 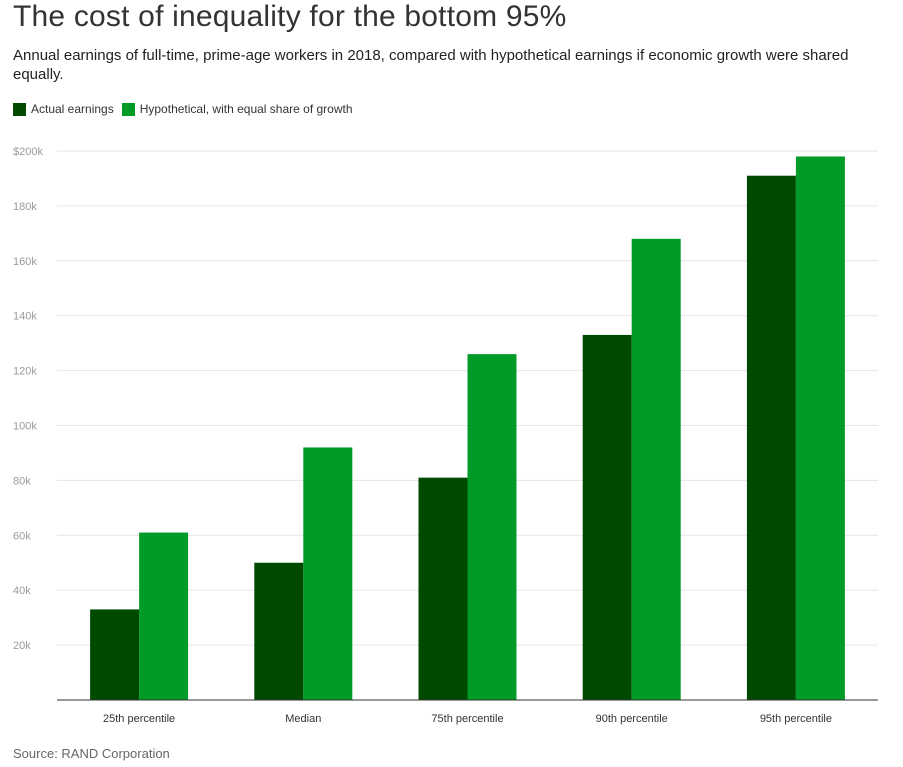 I want to click on y-tick-label: 80k, so click(x=22, y=481).